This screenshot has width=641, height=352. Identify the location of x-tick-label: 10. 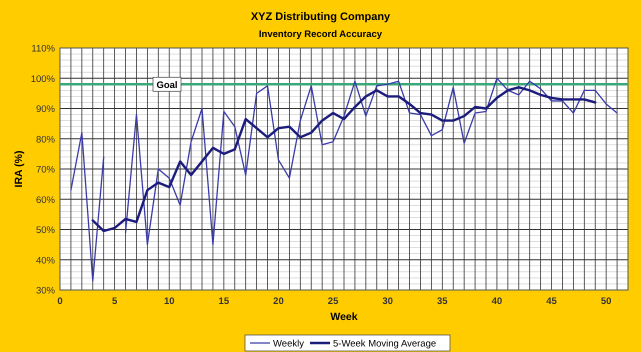
(169, 301).